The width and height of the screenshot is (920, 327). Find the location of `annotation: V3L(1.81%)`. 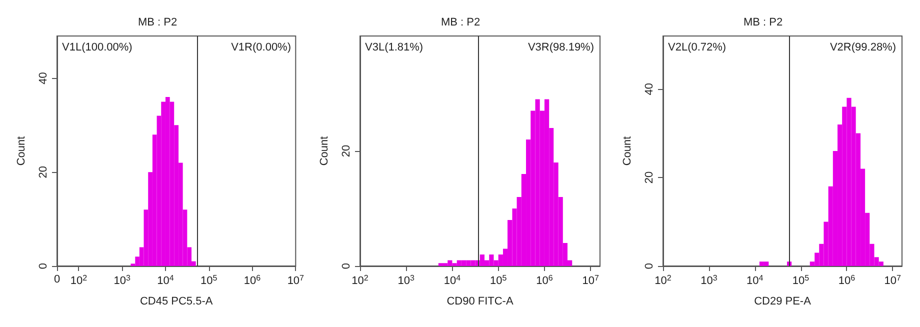

annotation: V3L(1.81%) is located at coordinates (394, 48).